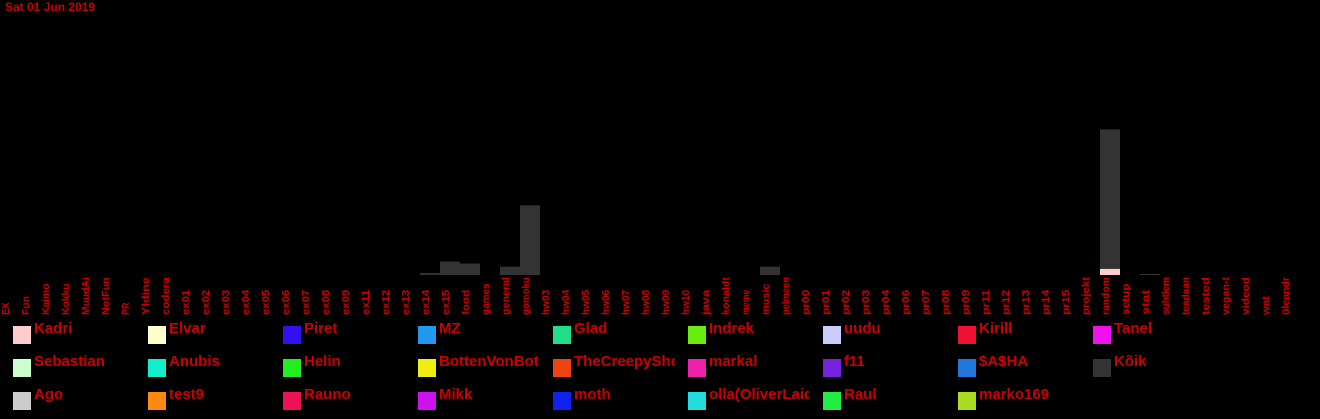 This screenshot has width=1320, height=419. I want to click on legend-label: Anubis, so click(194, 361).